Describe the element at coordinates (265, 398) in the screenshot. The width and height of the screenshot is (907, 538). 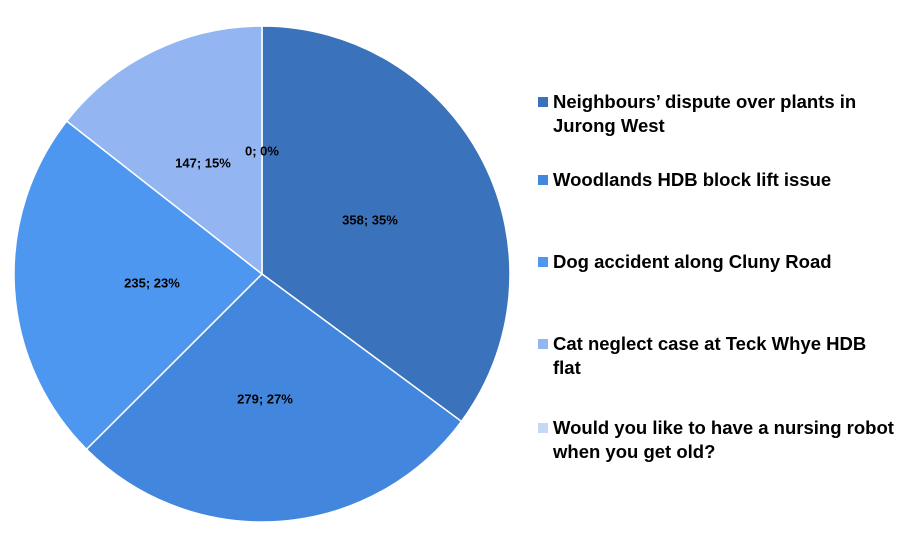
I see `slice-data-label: 279; 27%` at that location.